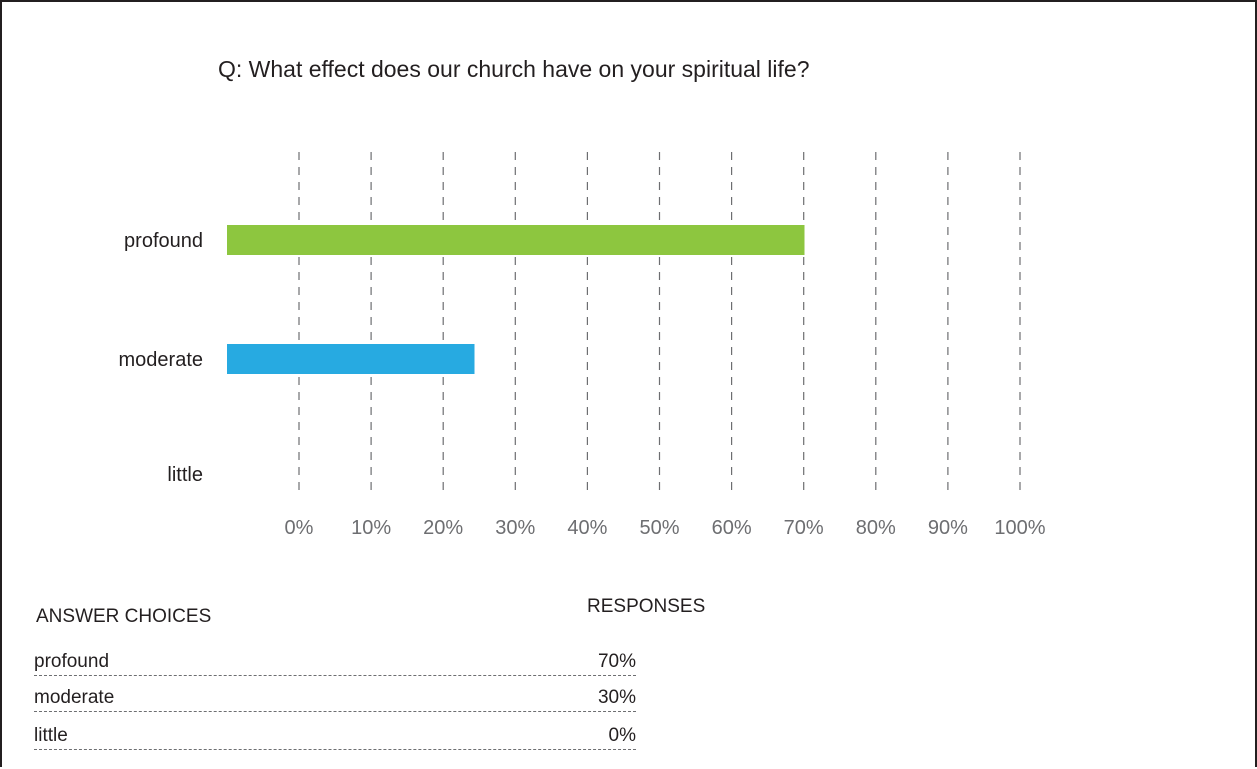  I want to click on x-tick-label: 60%, so click(732, 528).